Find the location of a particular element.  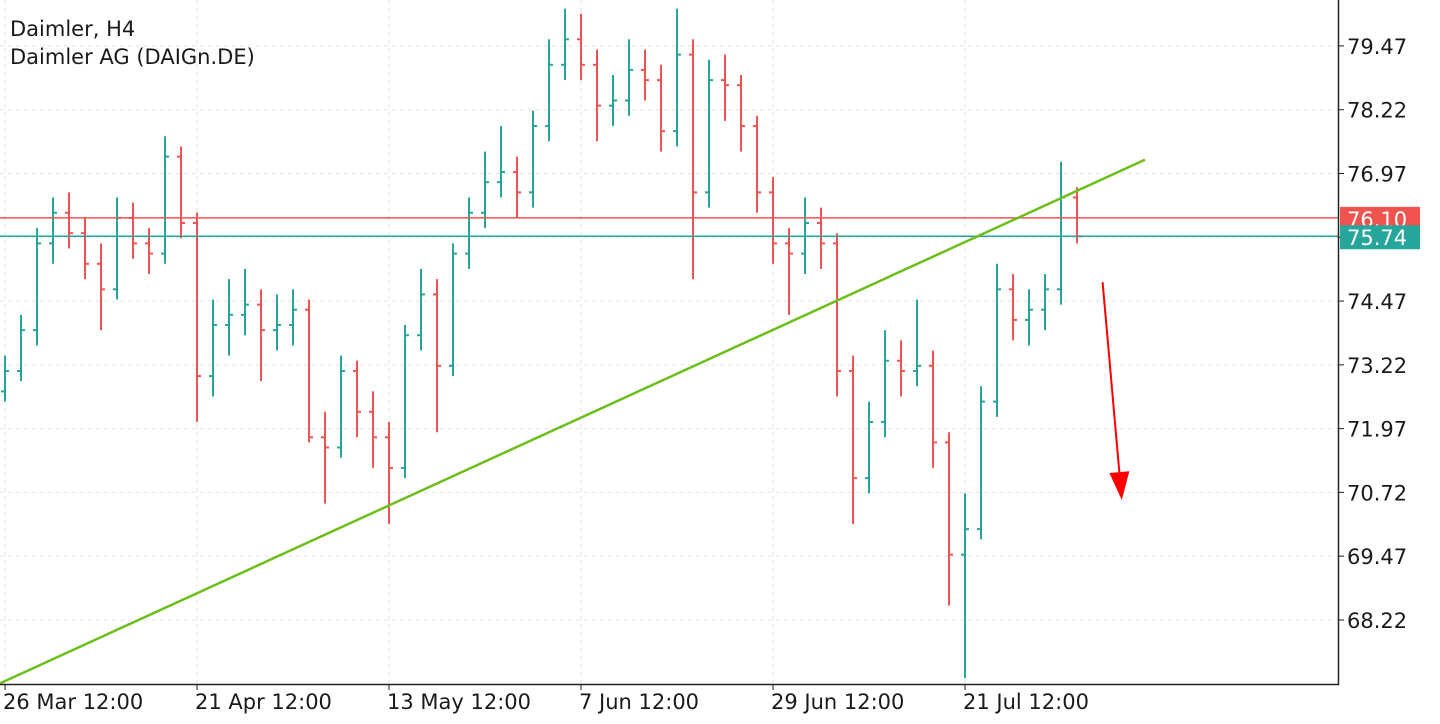

y-tick-label: 70.72 is located at coordinates (1377, 493).